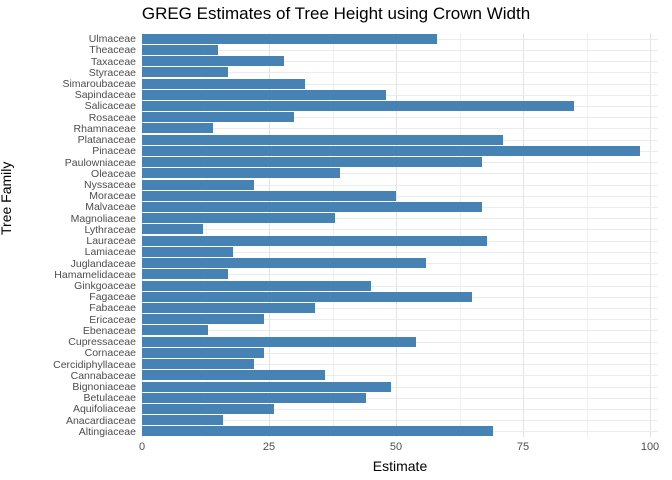 Image resolution: width=672 pixels, height=480 pixels. What do you see at coordinates (112, 308) in the screenshot?
I see `y-tick-label: Fabaceae` at bounding box center [112, 308].